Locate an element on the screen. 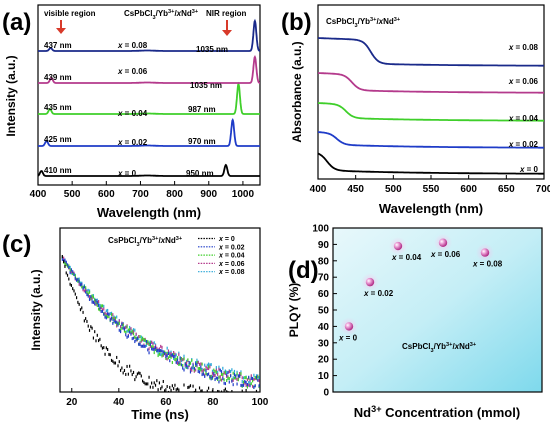  series-label: x = 0.02 is located at coordinates (132, 142).